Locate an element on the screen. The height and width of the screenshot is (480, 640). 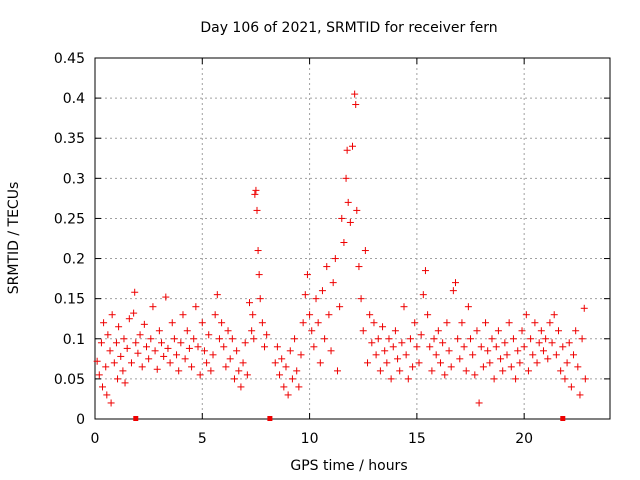
y-tick-label: 0.05 is located at coordinates (69, 380).